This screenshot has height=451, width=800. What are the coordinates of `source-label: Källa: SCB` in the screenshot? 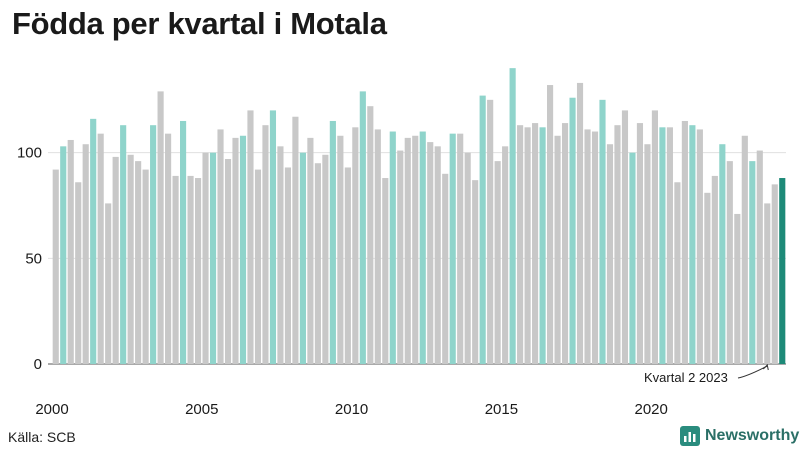 It's located at (42, 437).